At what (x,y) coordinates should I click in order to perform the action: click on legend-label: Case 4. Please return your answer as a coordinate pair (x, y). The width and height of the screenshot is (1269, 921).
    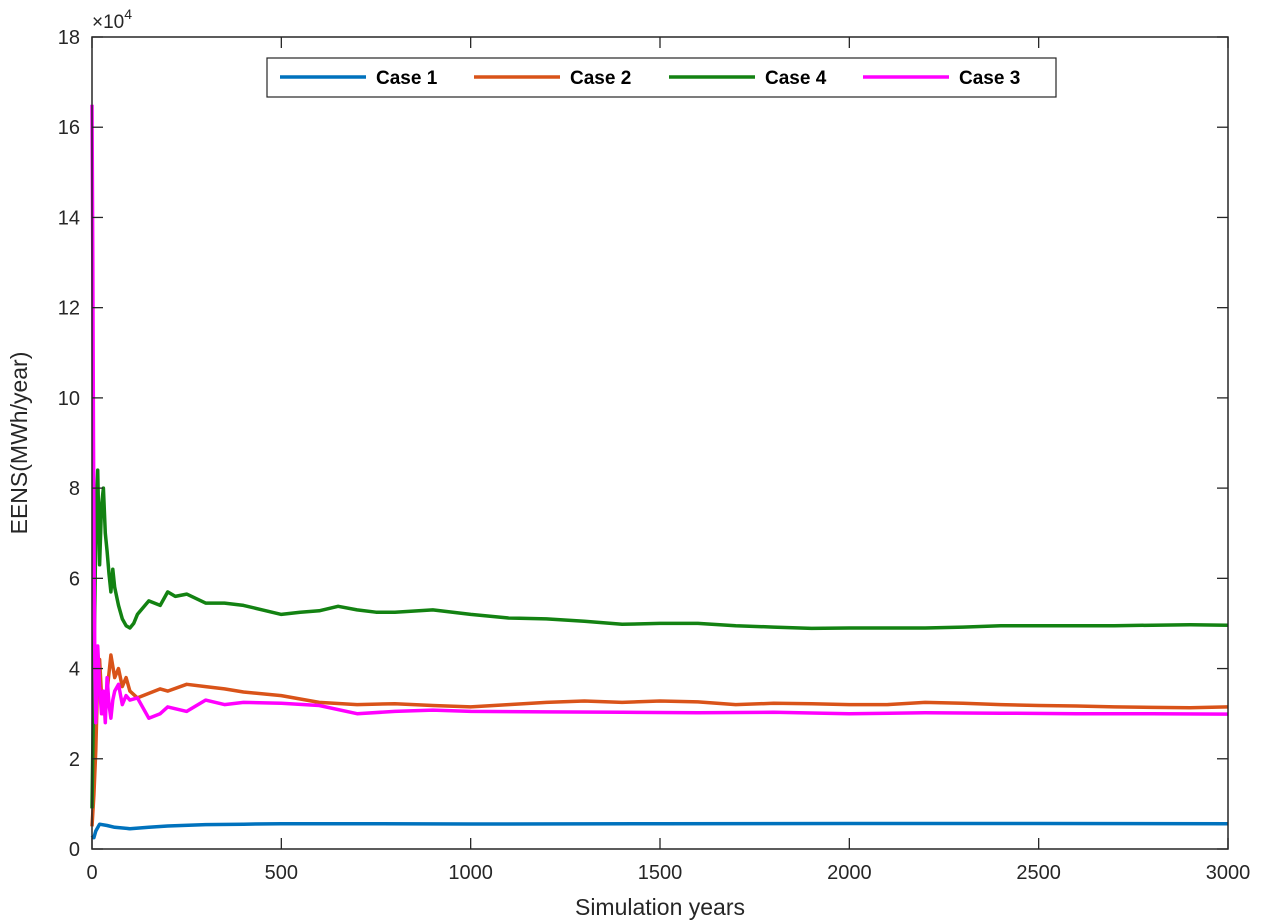
    Looking at the image, I should click on (796, 78).